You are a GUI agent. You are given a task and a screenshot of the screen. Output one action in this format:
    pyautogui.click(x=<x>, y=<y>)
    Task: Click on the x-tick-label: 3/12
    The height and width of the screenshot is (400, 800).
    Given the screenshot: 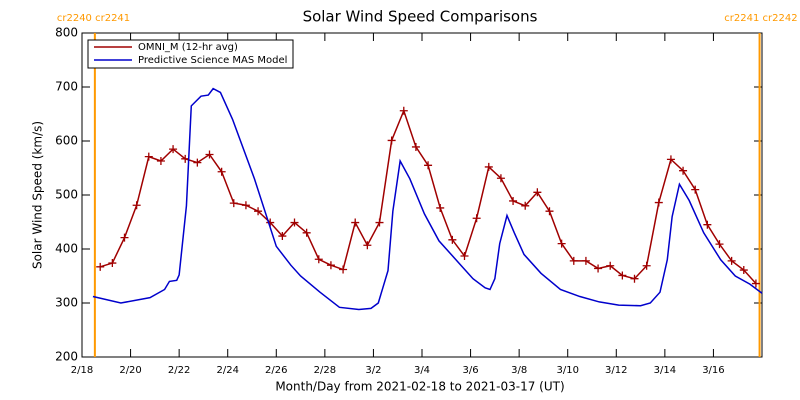 What is the action you would take?
    pyautogui.click(x=616, y=370)
    